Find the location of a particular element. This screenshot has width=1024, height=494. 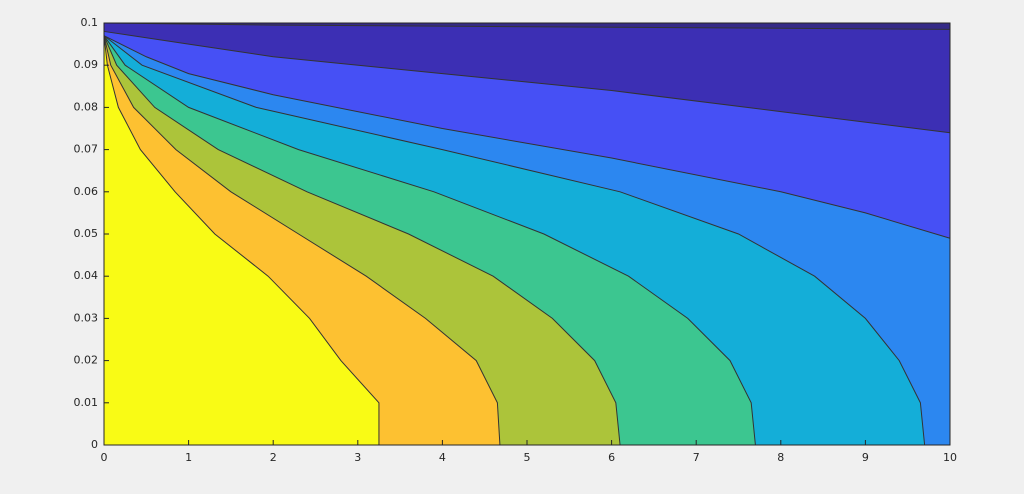

x-tick-label: 1 is located at coordinates (188, 457).